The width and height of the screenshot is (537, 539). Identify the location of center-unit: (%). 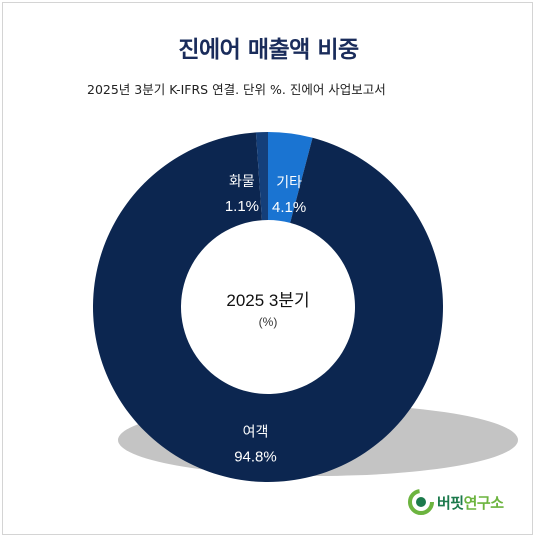
(268, 322).